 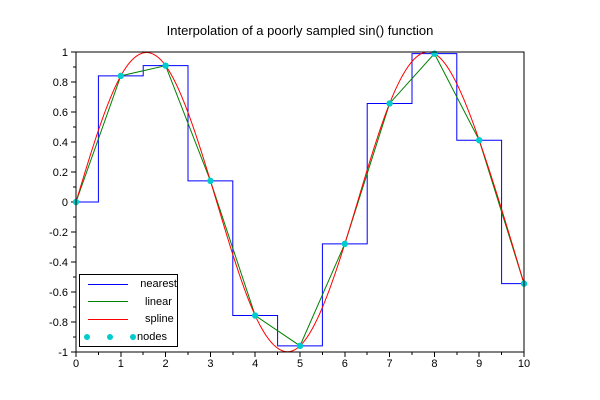 I want to click on legend-sample-nodes, so click(x=110, y=336).